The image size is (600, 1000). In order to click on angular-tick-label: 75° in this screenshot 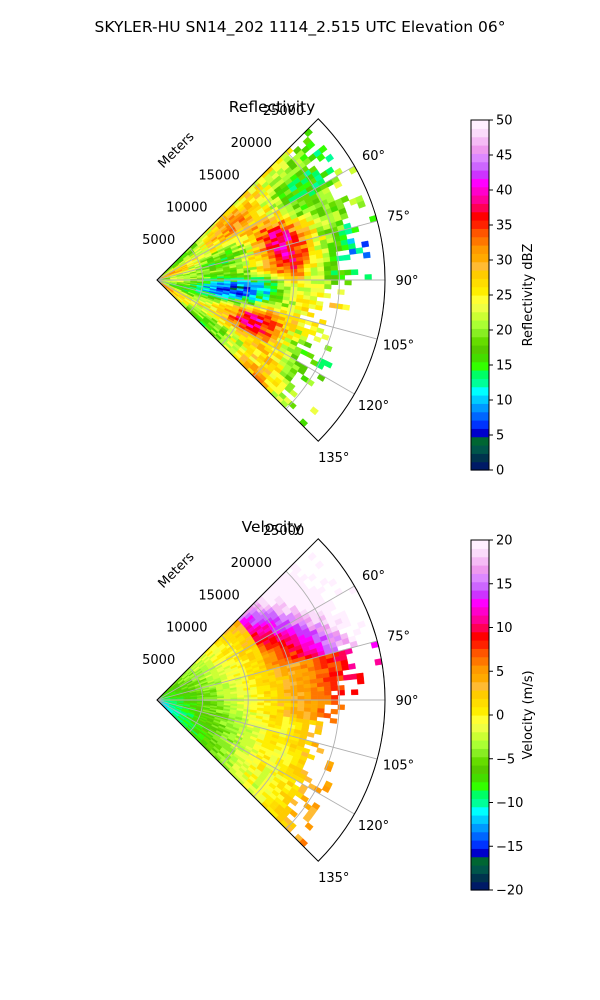, I will do `click(398, 216)`.